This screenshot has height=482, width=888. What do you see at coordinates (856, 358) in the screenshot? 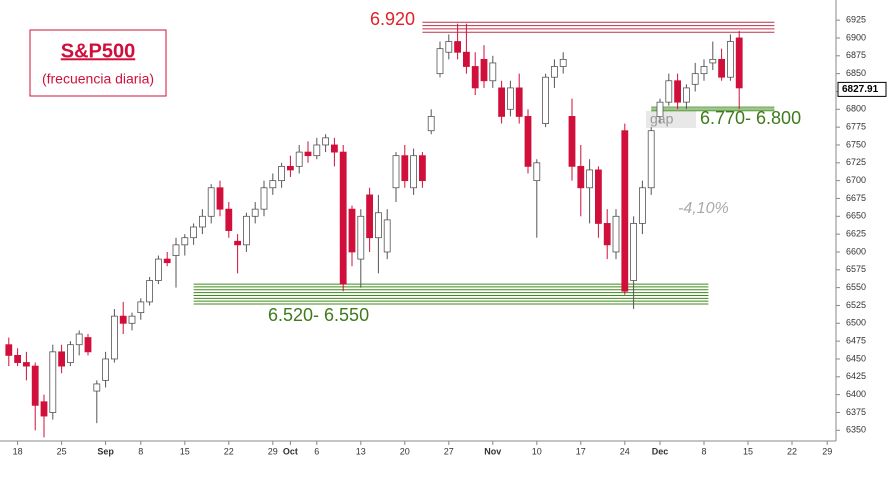
I see `y-tick-label: 6450` at bounding box center [856, 358].